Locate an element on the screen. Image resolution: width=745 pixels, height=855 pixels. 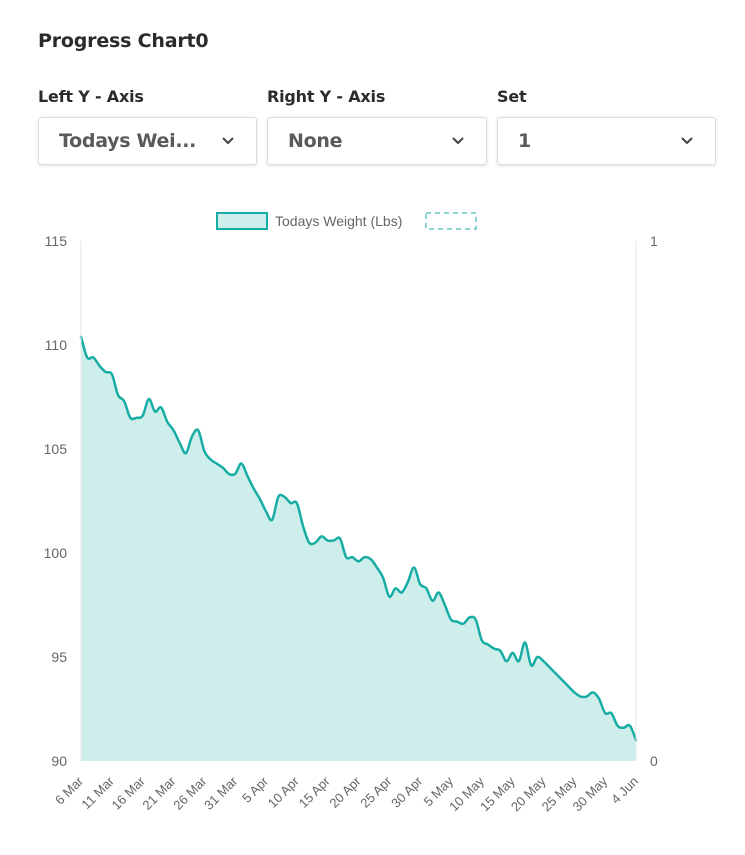
x-tick-label: 31 Mar is located at coordinates (221, 793).